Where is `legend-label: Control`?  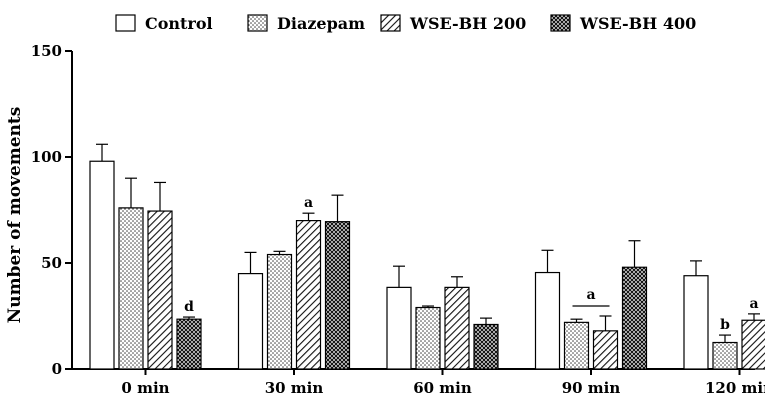 legend-label: Control is located at coordinates (179, 23).